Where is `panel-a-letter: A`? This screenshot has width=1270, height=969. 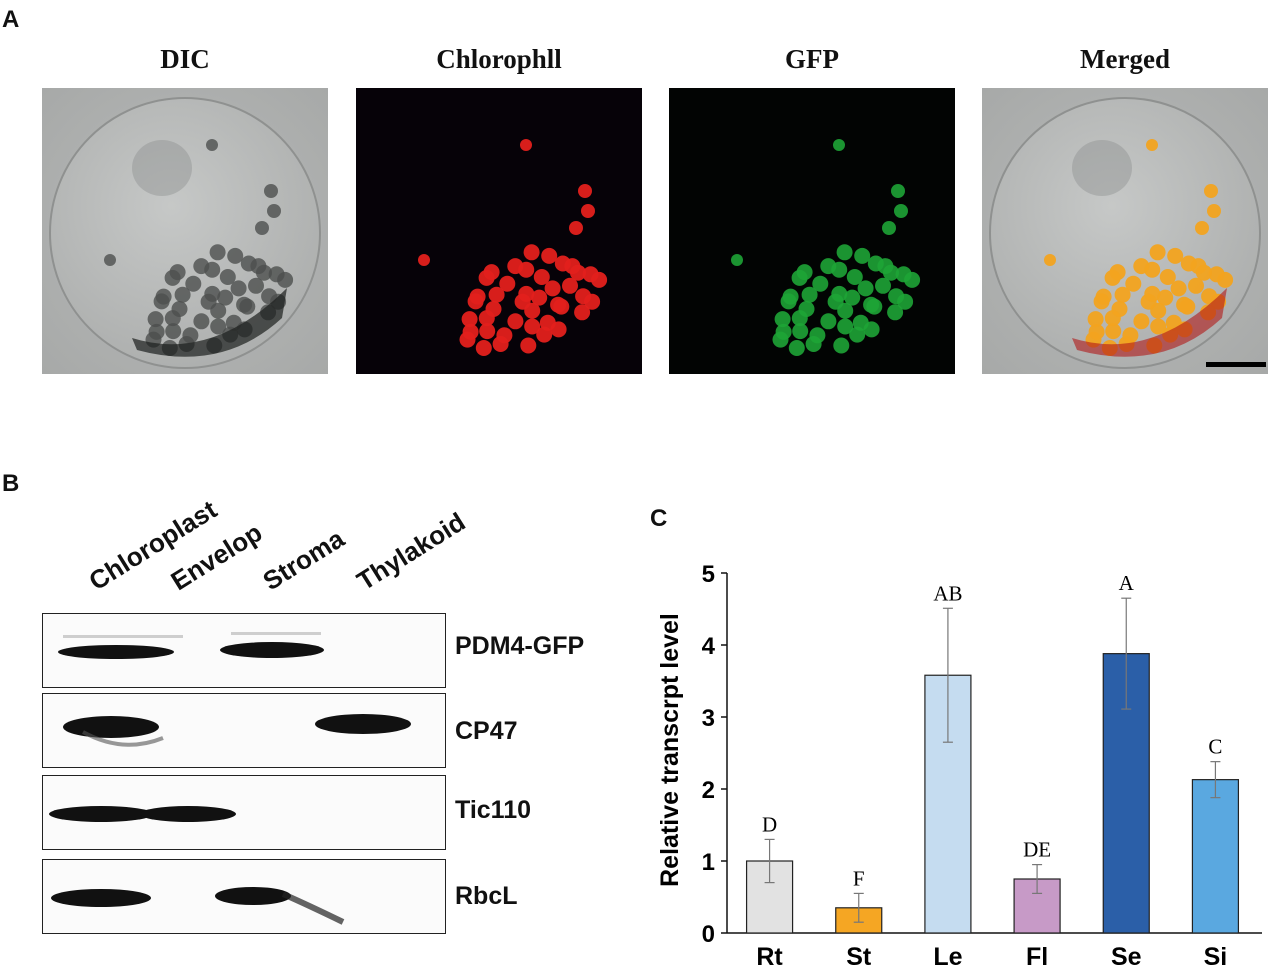 panel-a-letter: A is located at coordinates (11, 19).